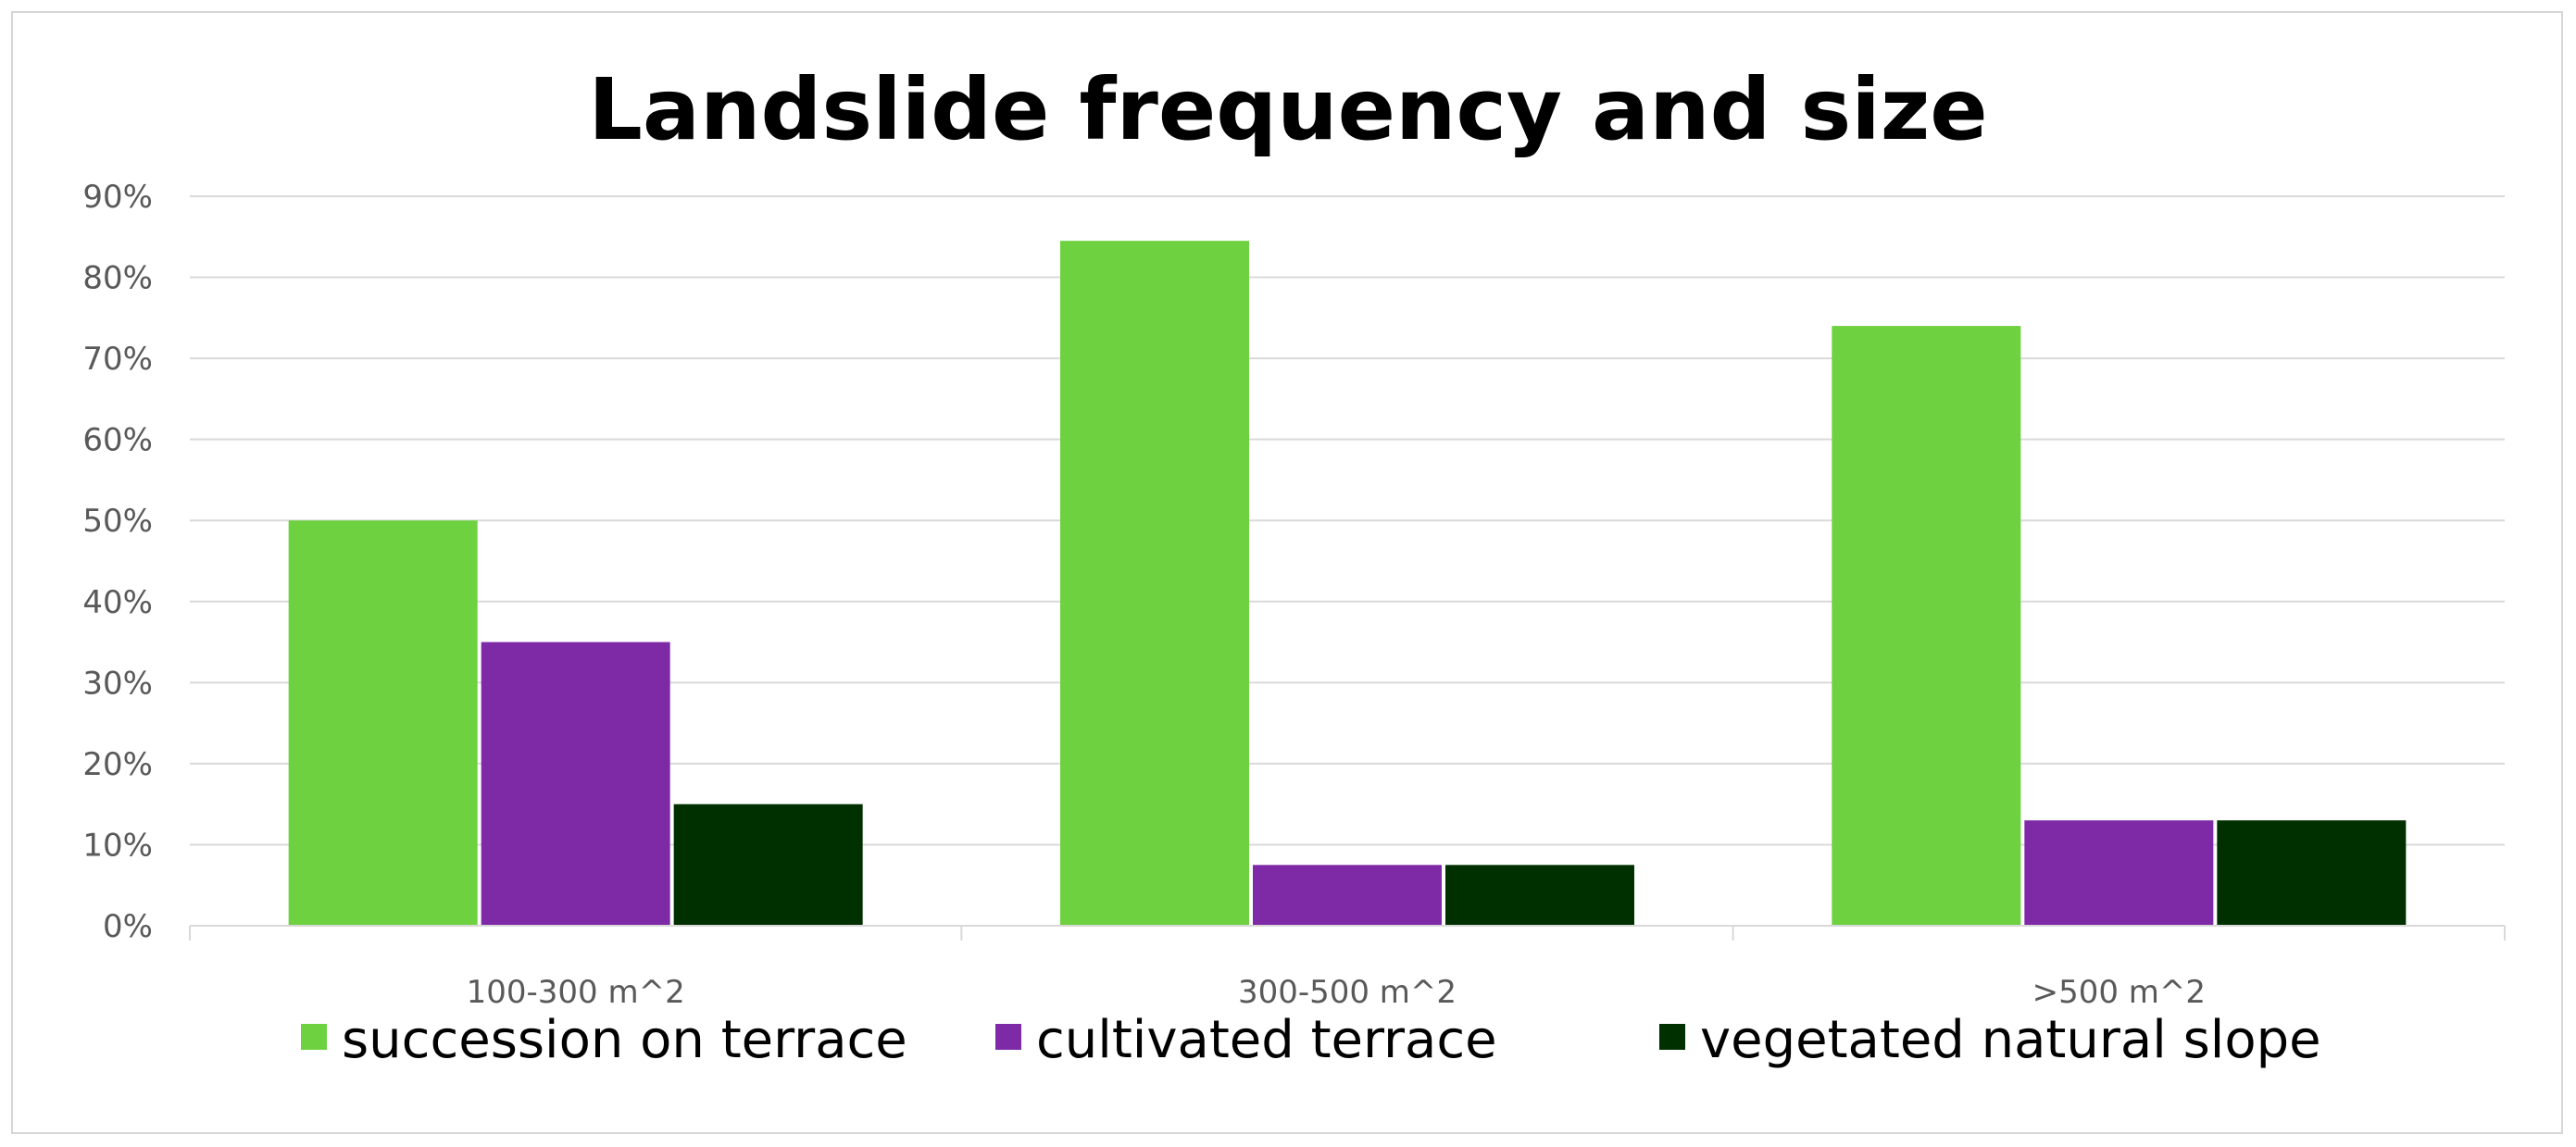  I want to click on y-tick-label: 10%, so click(117, 845).